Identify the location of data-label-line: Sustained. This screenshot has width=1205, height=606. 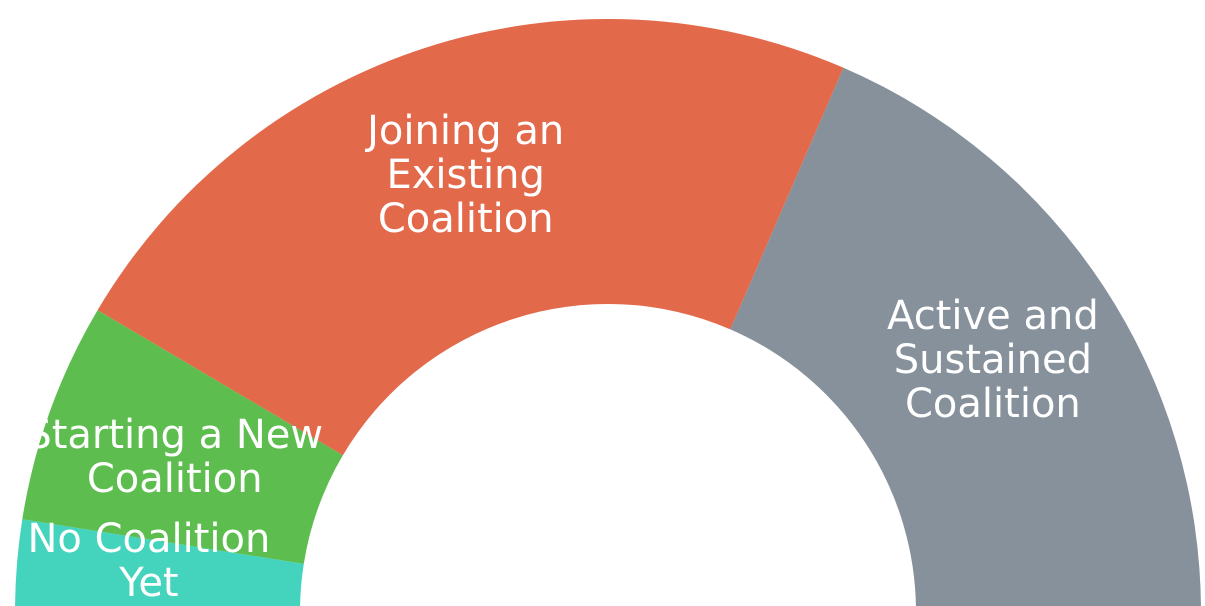
(993, 360).